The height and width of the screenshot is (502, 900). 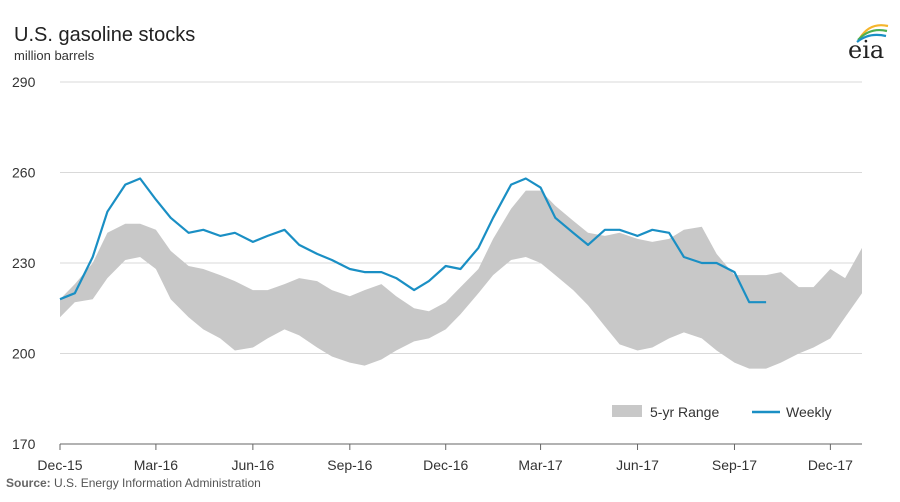 What do you see at coordinates (24, 263) in the screenshot?
I see `y-tick-label: 230` at bounding box center [24, 263].